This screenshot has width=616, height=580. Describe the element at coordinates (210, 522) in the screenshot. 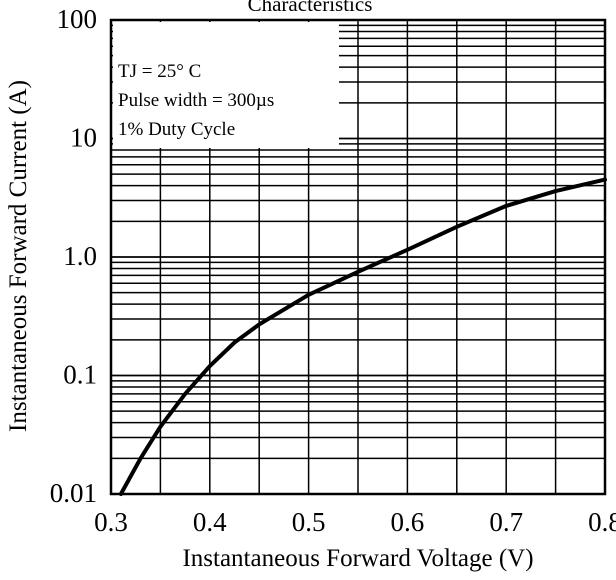

I see `x-tick-label: 0.4` at that location.